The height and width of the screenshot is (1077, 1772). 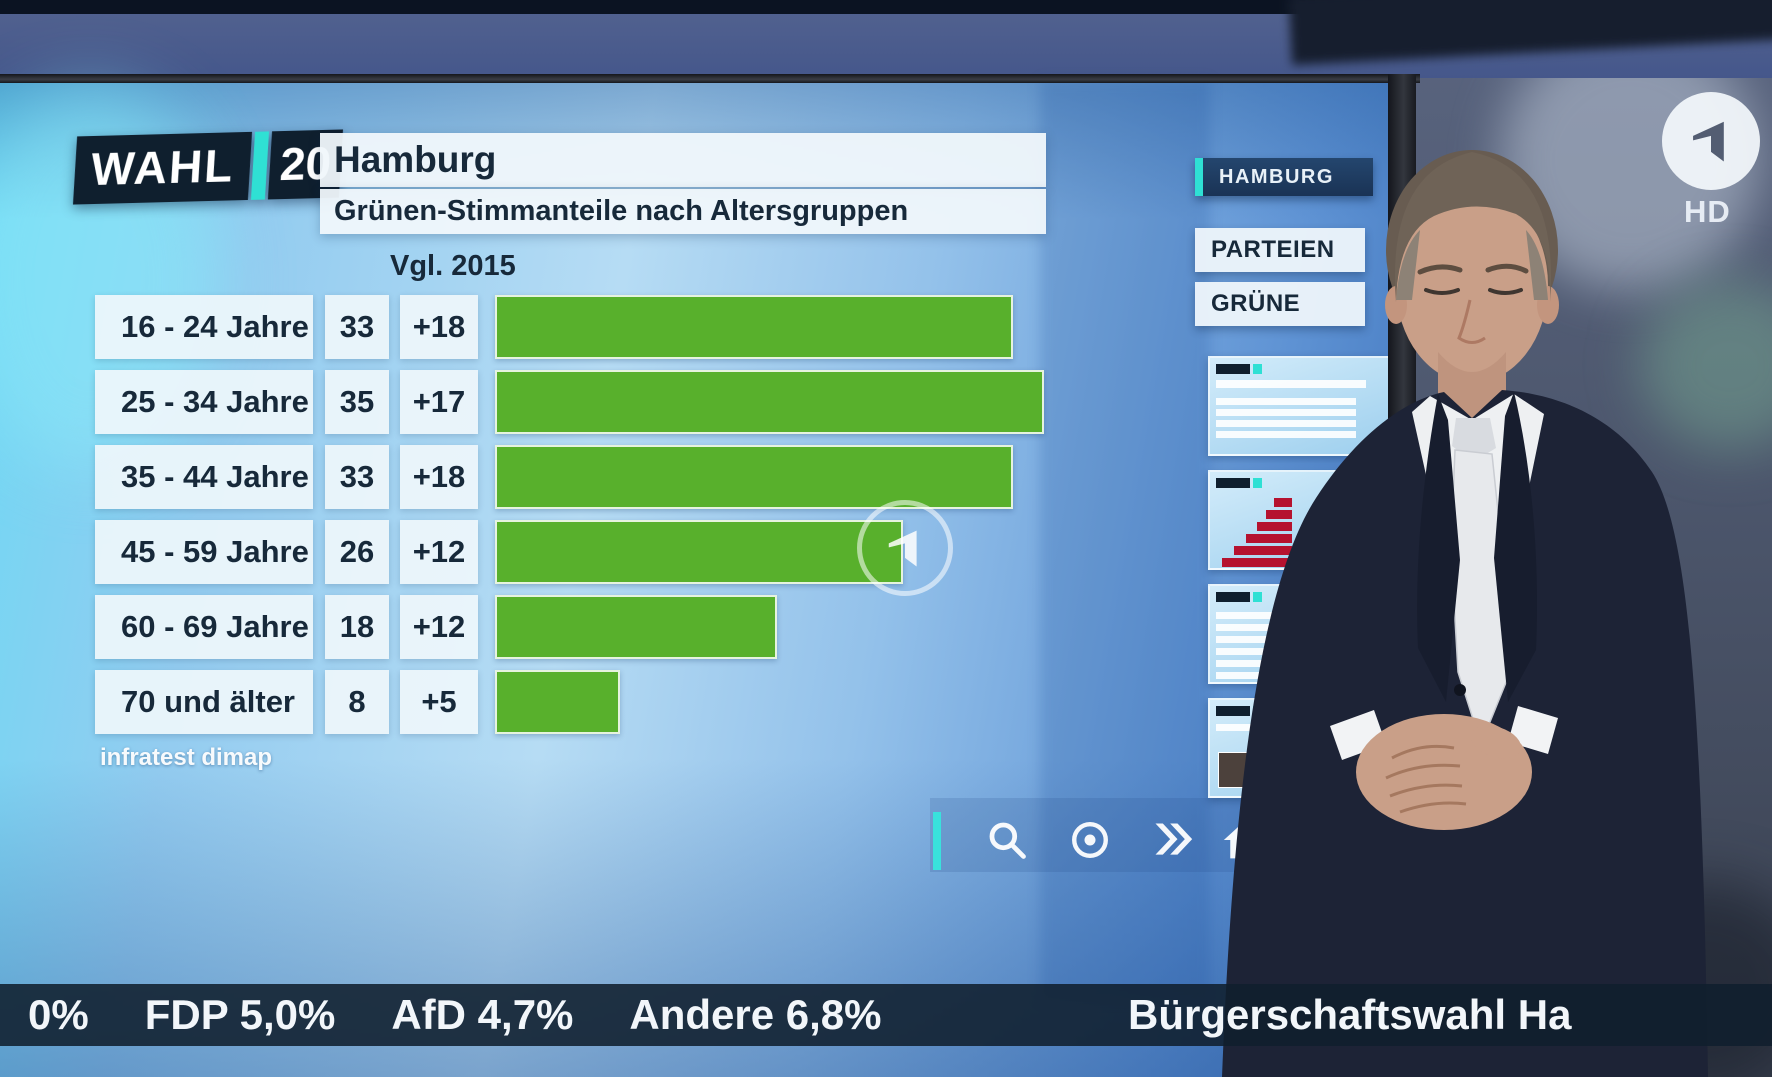 What do you see at coordinates (937, 841) in the screenshot?
I see `toolbar-accent-tick` at bounding box center [937, 841].